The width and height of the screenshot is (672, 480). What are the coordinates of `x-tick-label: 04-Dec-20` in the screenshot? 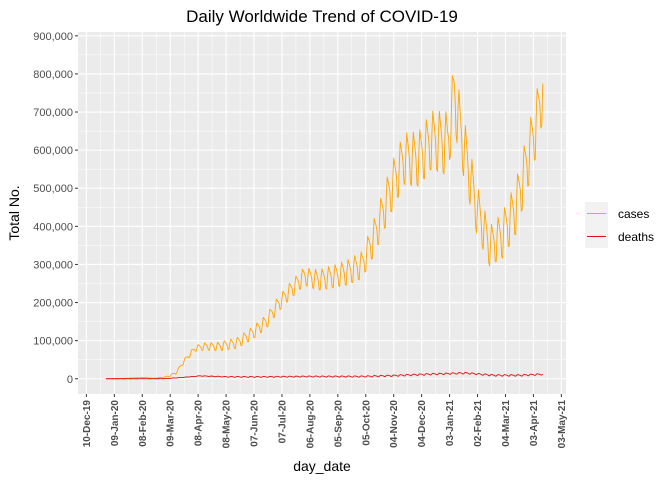 It's located at (422, 424).